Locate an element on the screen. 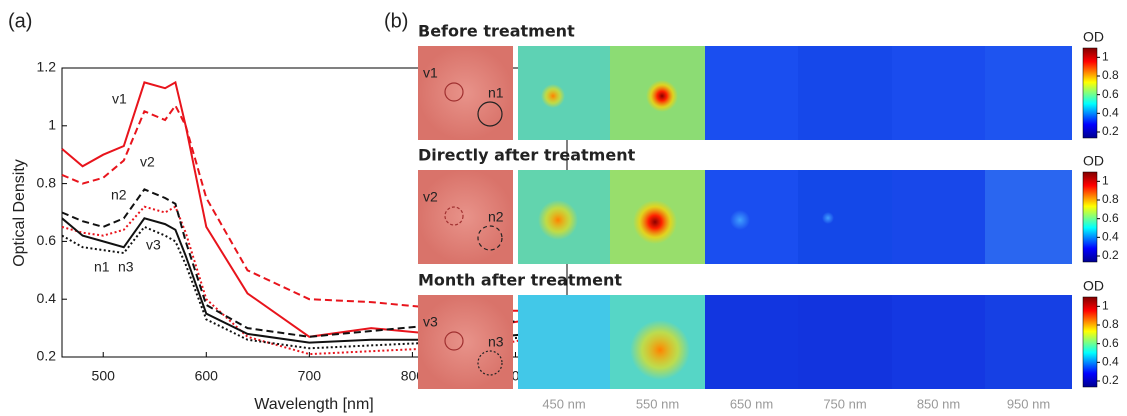 The image size is (1127, 416). series-label: v3 is located at coordinates (153, 245).